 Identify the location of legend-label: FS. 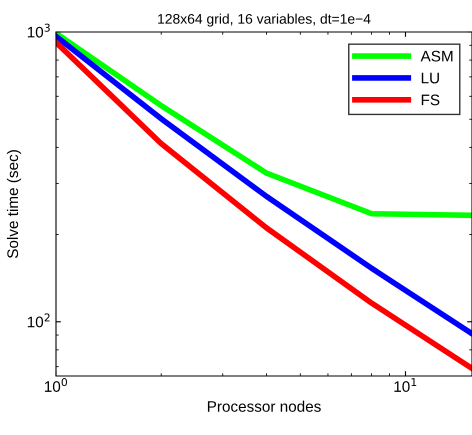
(431, 100).